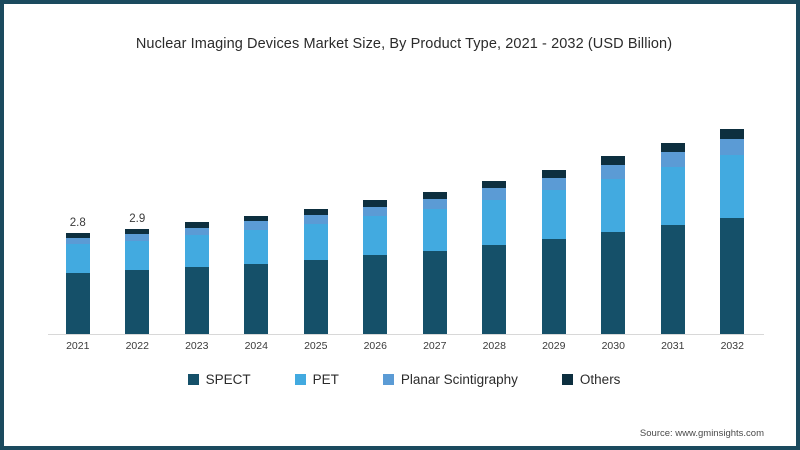  I want to click on legend-label: Others, so click(600, 379).